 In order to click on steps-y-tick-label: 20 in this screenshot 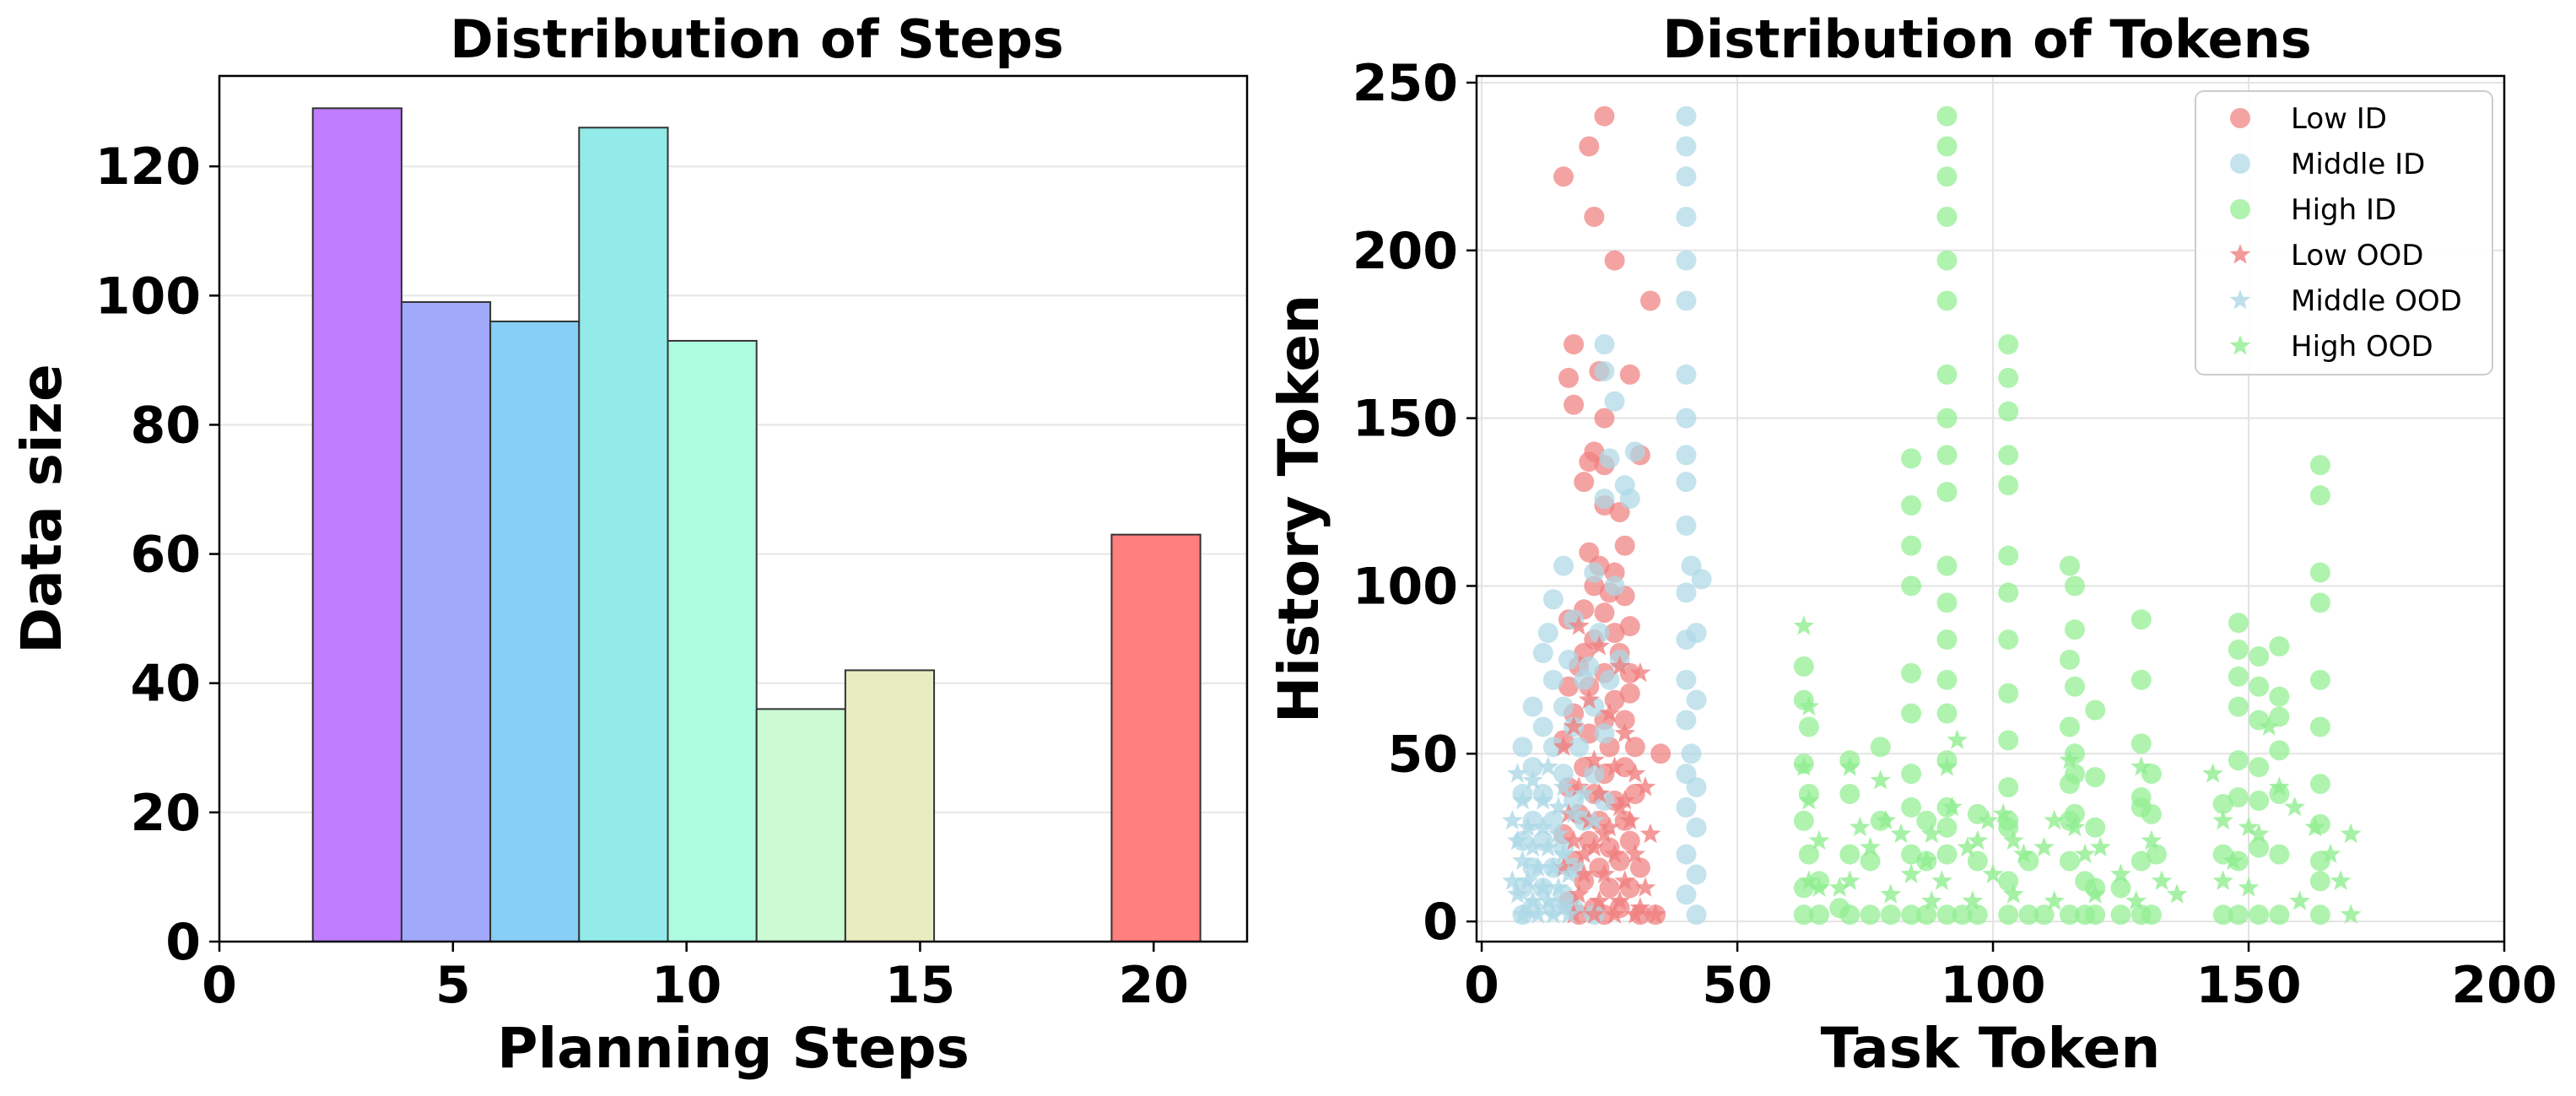, I will do `click(166, 813)`.